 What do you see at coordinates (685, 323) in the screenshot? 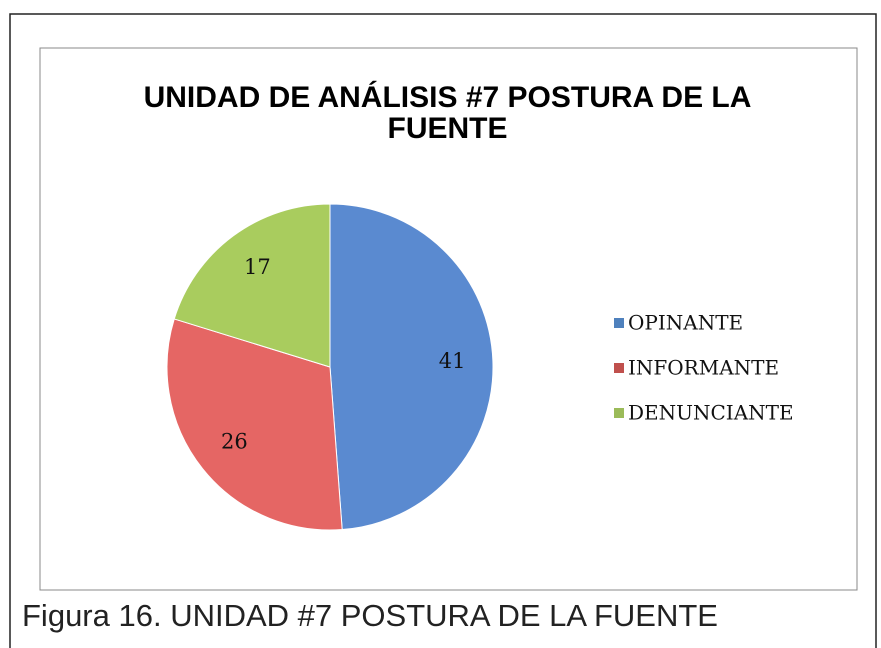
I see `legend-label: OPINANTE` at bounding box center [685, 323].